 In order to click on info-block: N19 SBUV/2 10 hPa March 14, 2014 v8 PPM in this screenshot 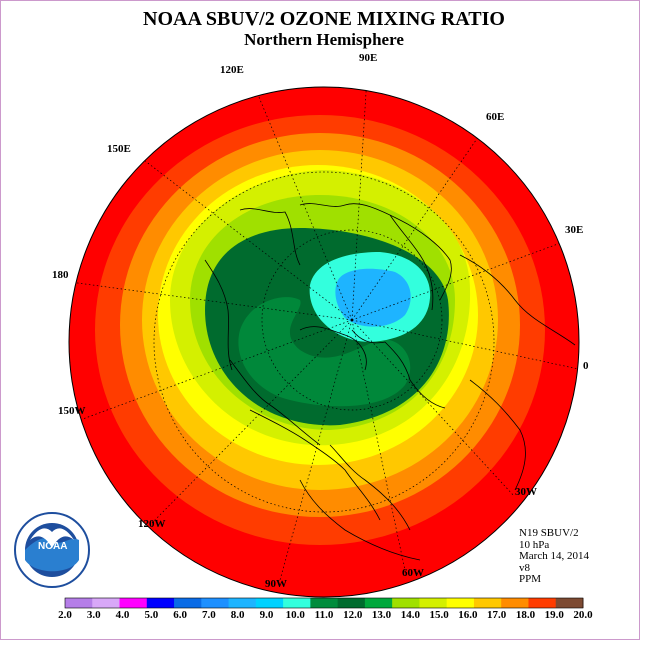, I will do `click(554, 556)`.